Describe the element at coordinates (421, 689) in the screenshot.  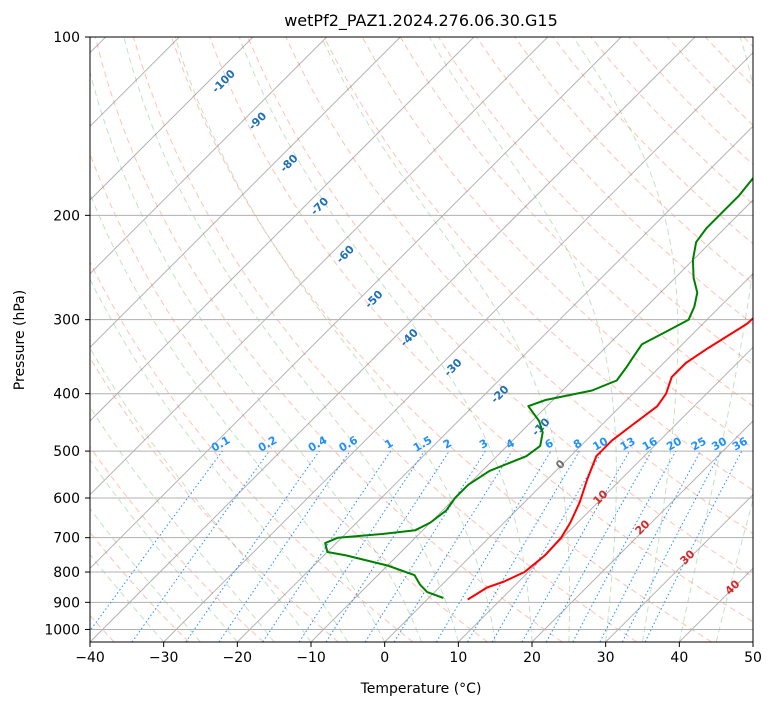
I see `x-axis-label: Temperature (°C)` at that location.